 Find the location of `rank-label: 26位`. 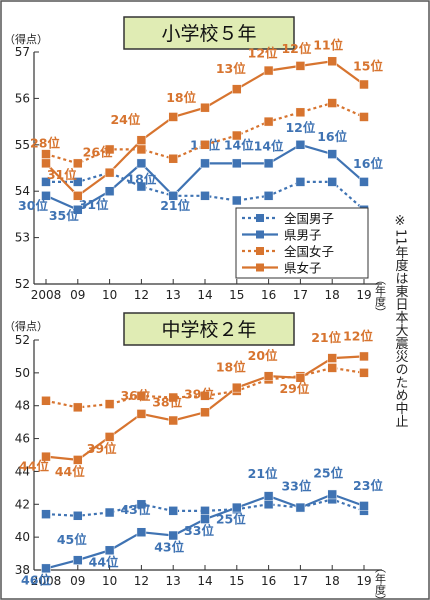

rank-label: 26位 is located at coordinates (98, 152).